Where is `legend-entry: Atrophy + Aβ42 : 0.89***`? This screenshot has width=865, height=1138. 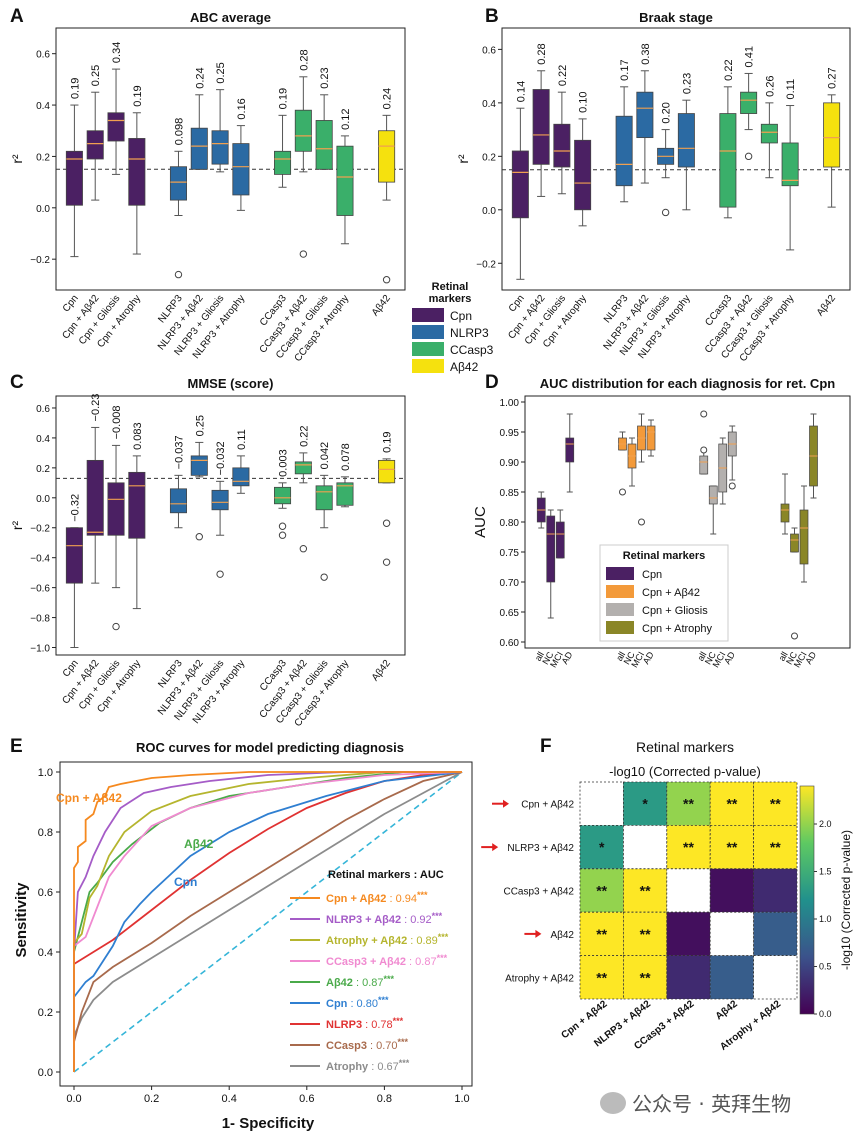 legend-entry: Atrophy + Aβ42 : 0.89*** is located at coordinates (387, 939).